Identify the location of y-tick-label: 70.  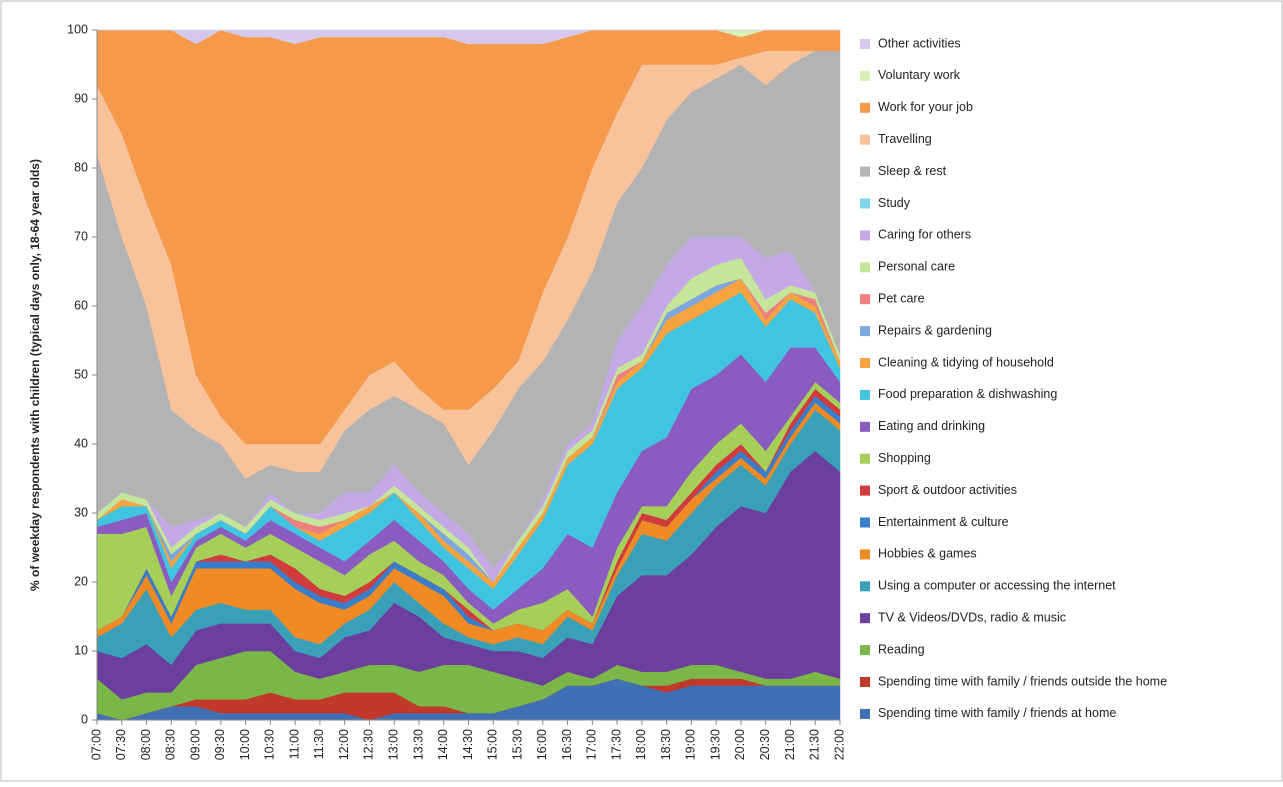
(81, 236).